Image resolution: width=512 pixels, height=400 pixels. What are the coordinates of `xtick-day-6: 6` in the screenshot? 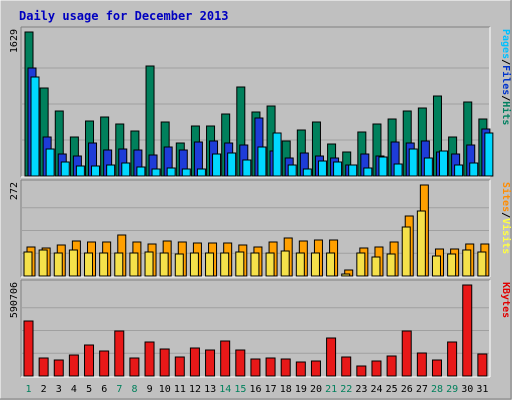 It's located at (104, 389).